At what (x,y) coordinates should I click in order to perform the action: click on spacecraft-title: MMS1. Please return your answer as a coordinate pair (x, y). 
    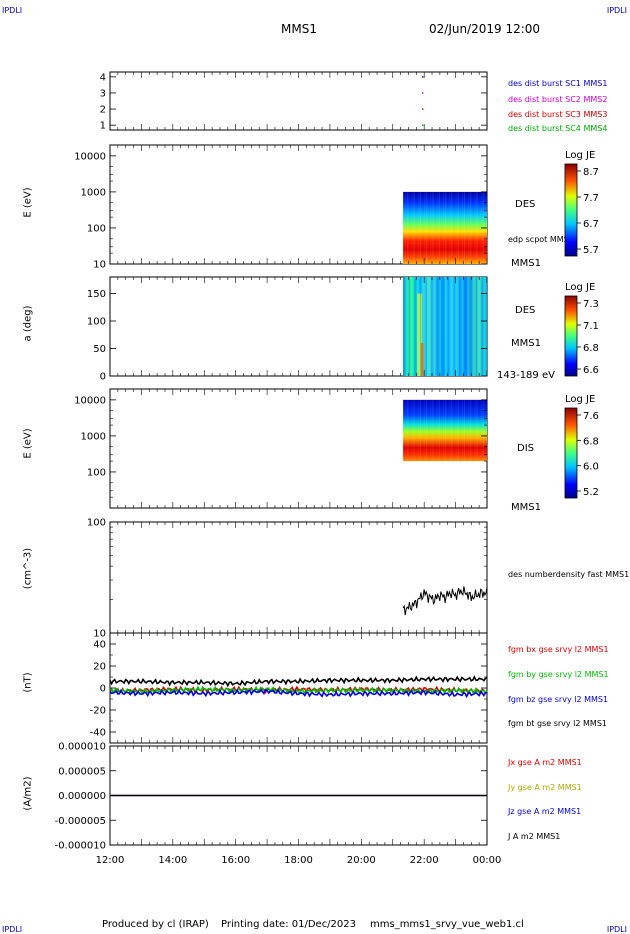
    Looking at the image, I should click on (299, 29).